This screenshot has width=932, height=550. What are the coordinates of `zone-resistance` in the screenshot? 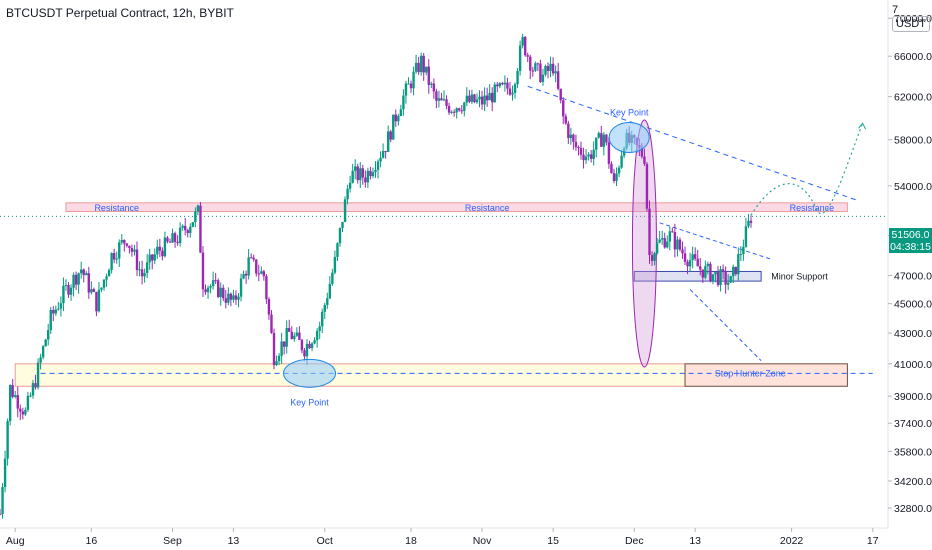 It's located at (456, 207).